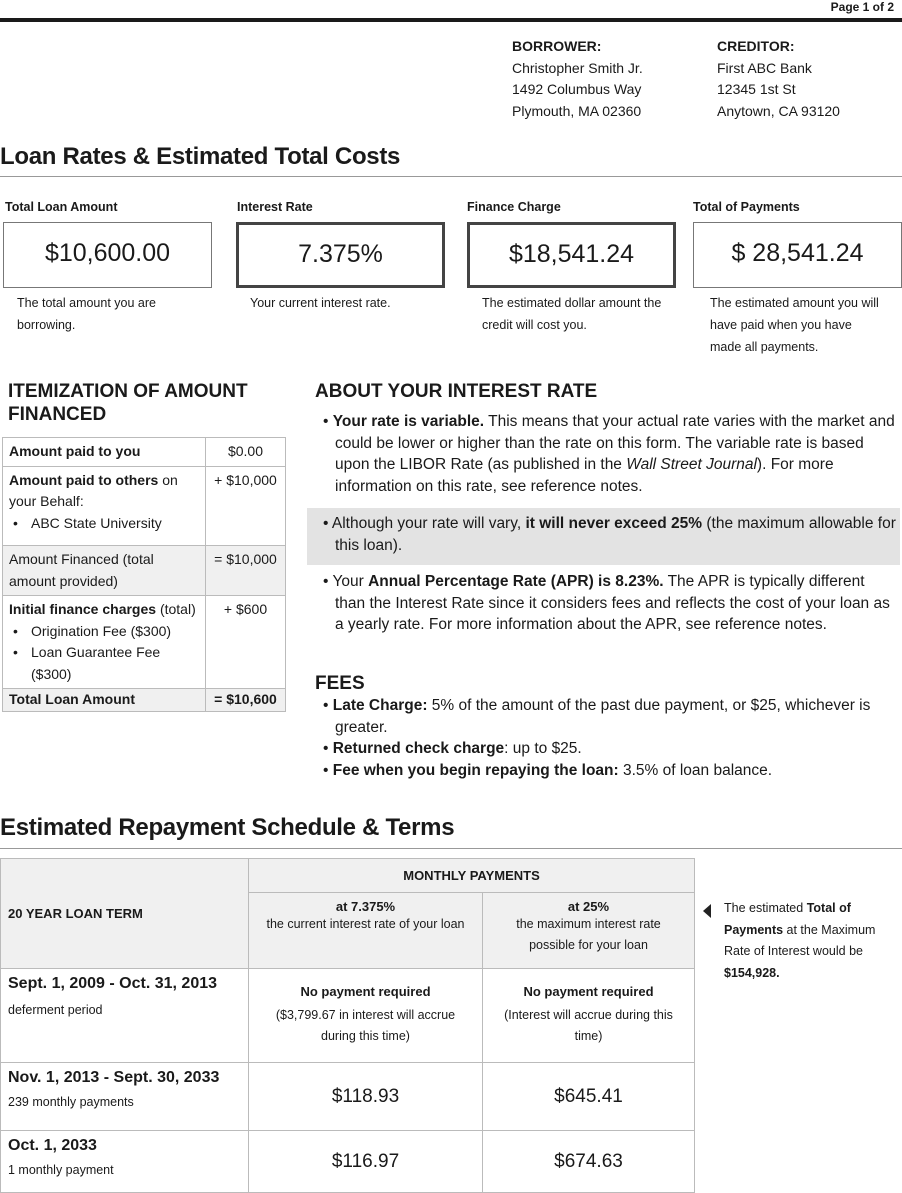 This screenshot has width=902, height=1193. I want to click on period-sub: 1 monthly payment, so click(61, 1170).